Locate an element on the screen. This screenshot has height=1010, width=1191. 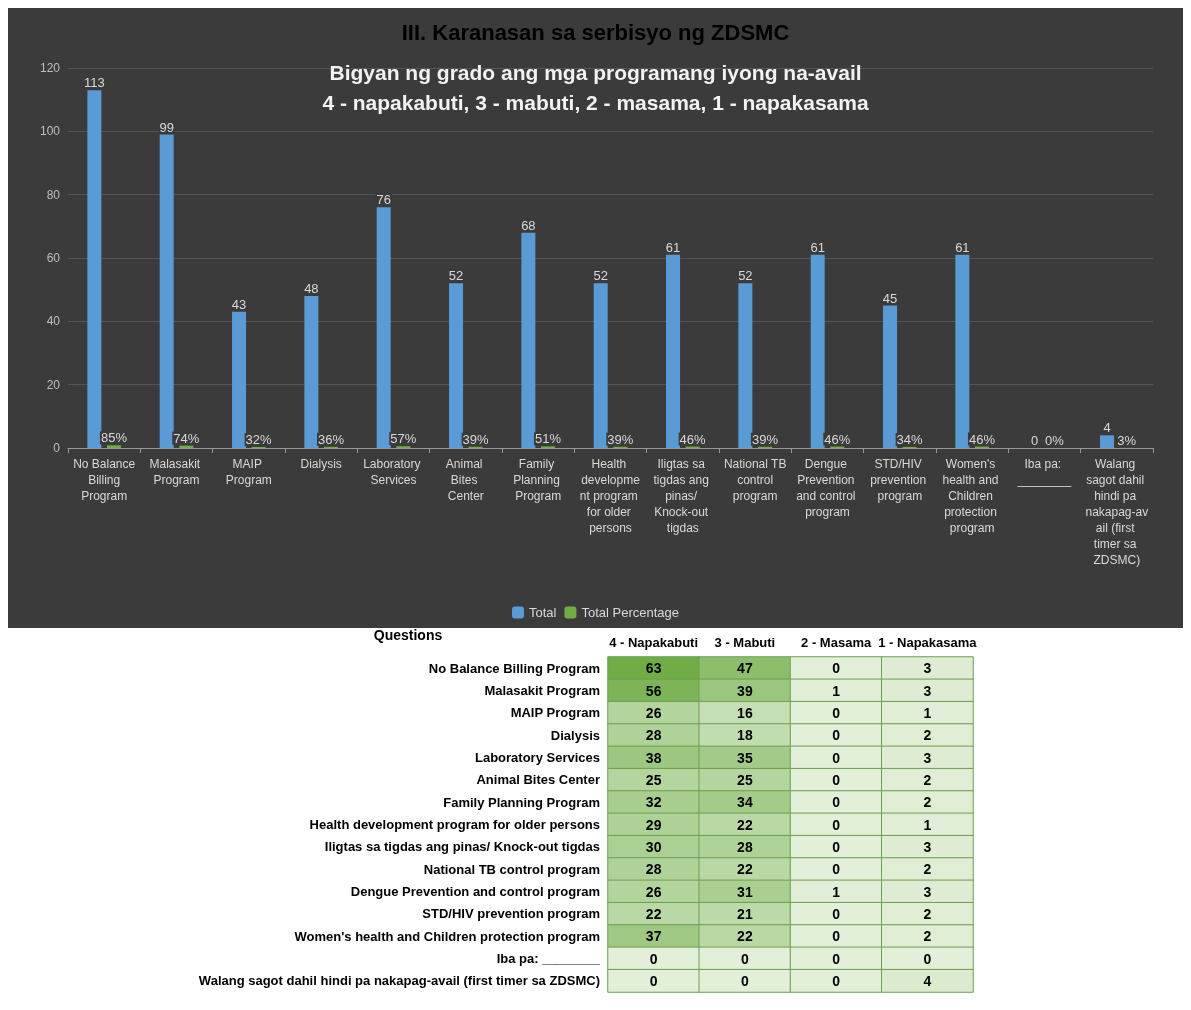
x-tick-label: STD/HIV prevention program is located at coordinates (900, 480).